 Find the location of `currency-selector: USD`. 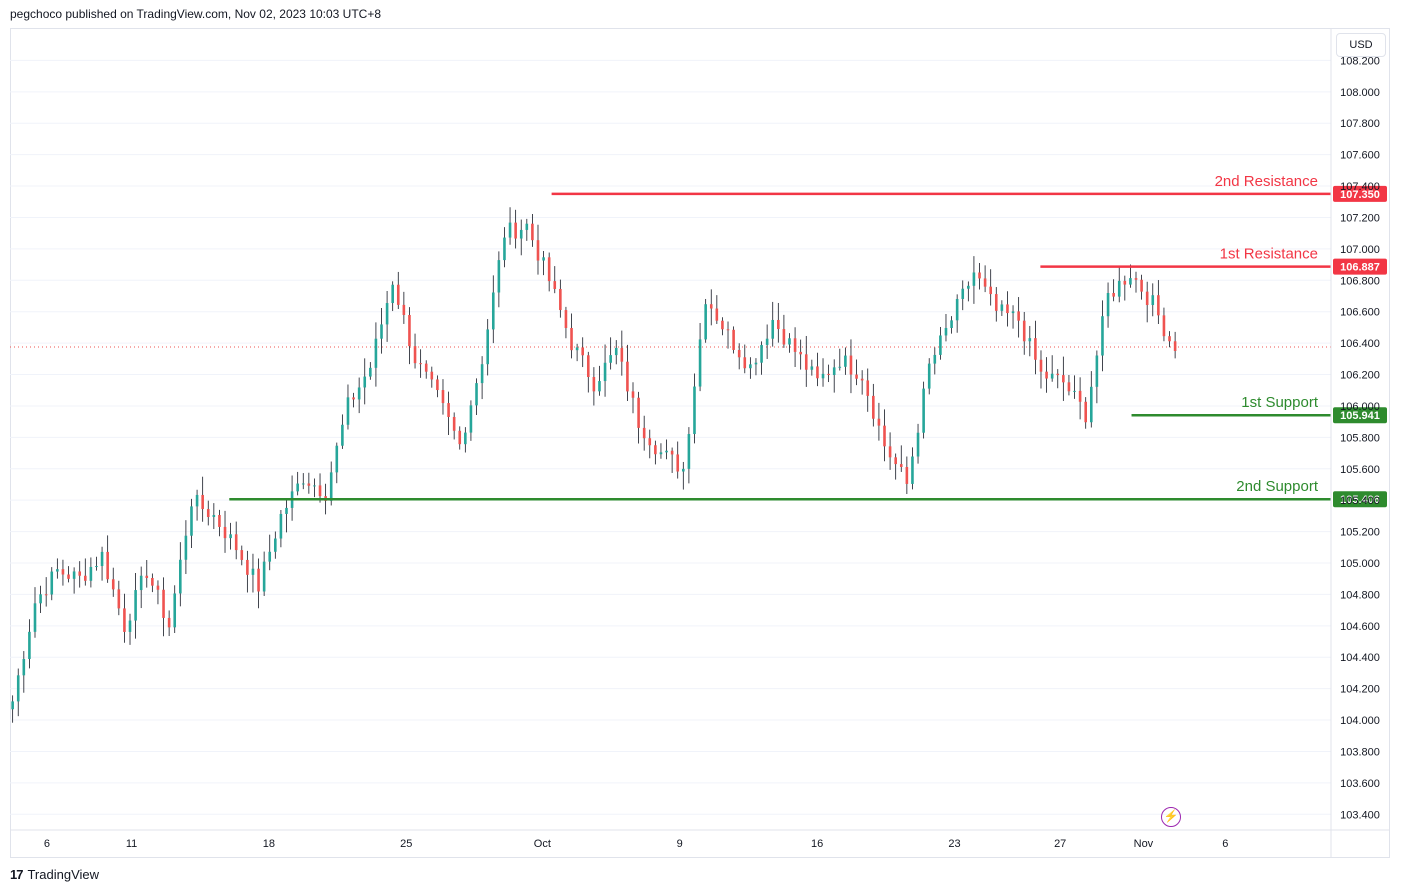

currency-selector: USD is located at coordinates (1361, 45).